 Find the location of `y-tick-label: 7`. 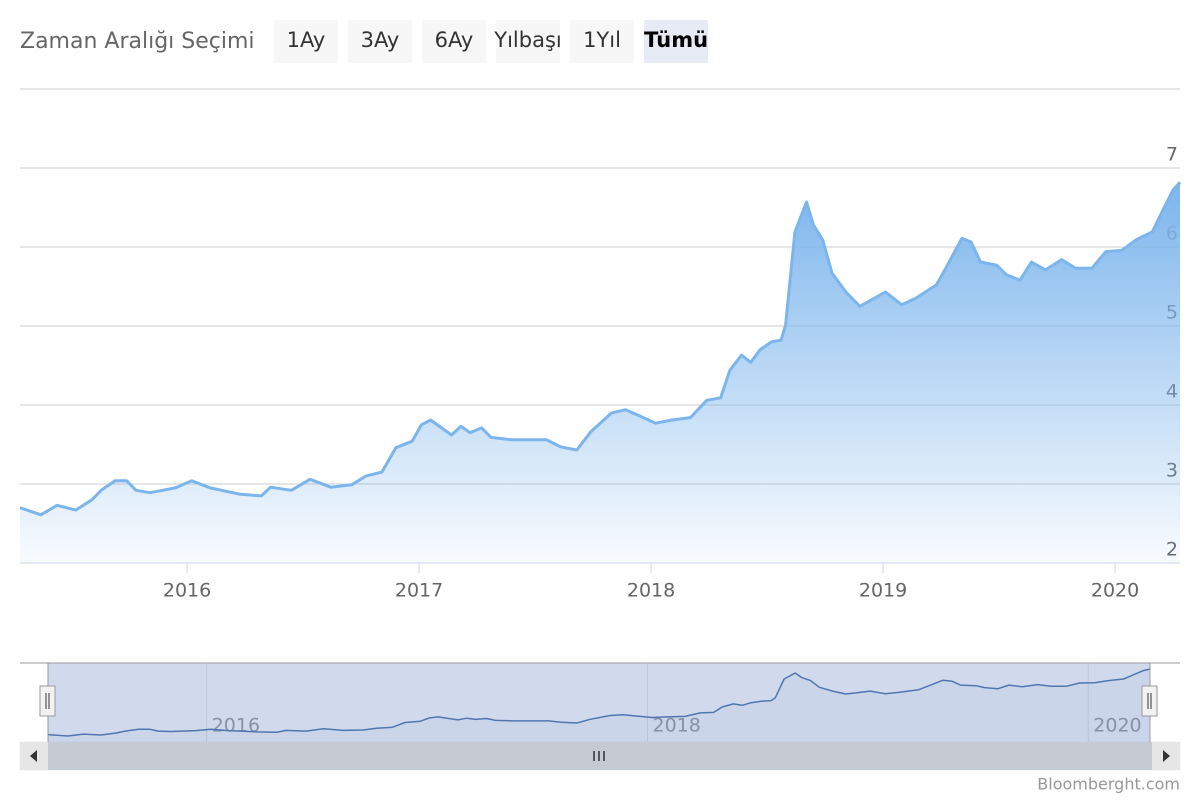

y-tick-label: 7 is located at coordinates (1172, 155).